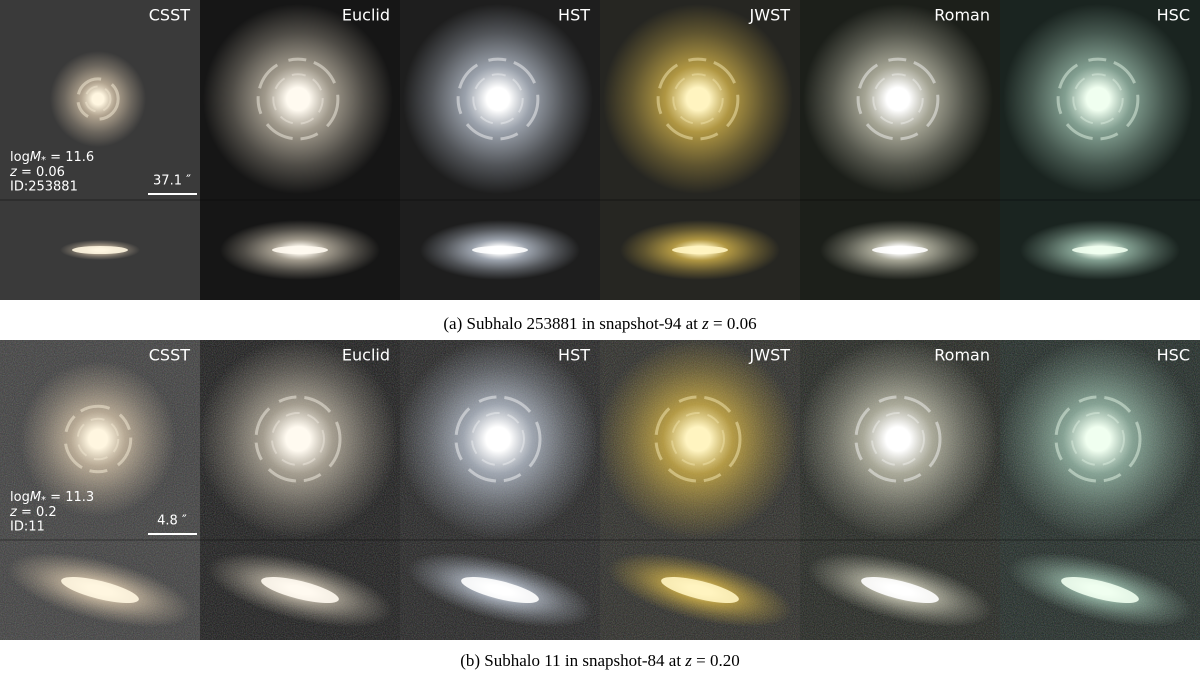 This screenshot has height=675, width=1200. Describe the element at coordinates (572, 660) in the screenshot. I see `caption-text: (b) Subhalo 11 in snapshot-84 at` at that location.